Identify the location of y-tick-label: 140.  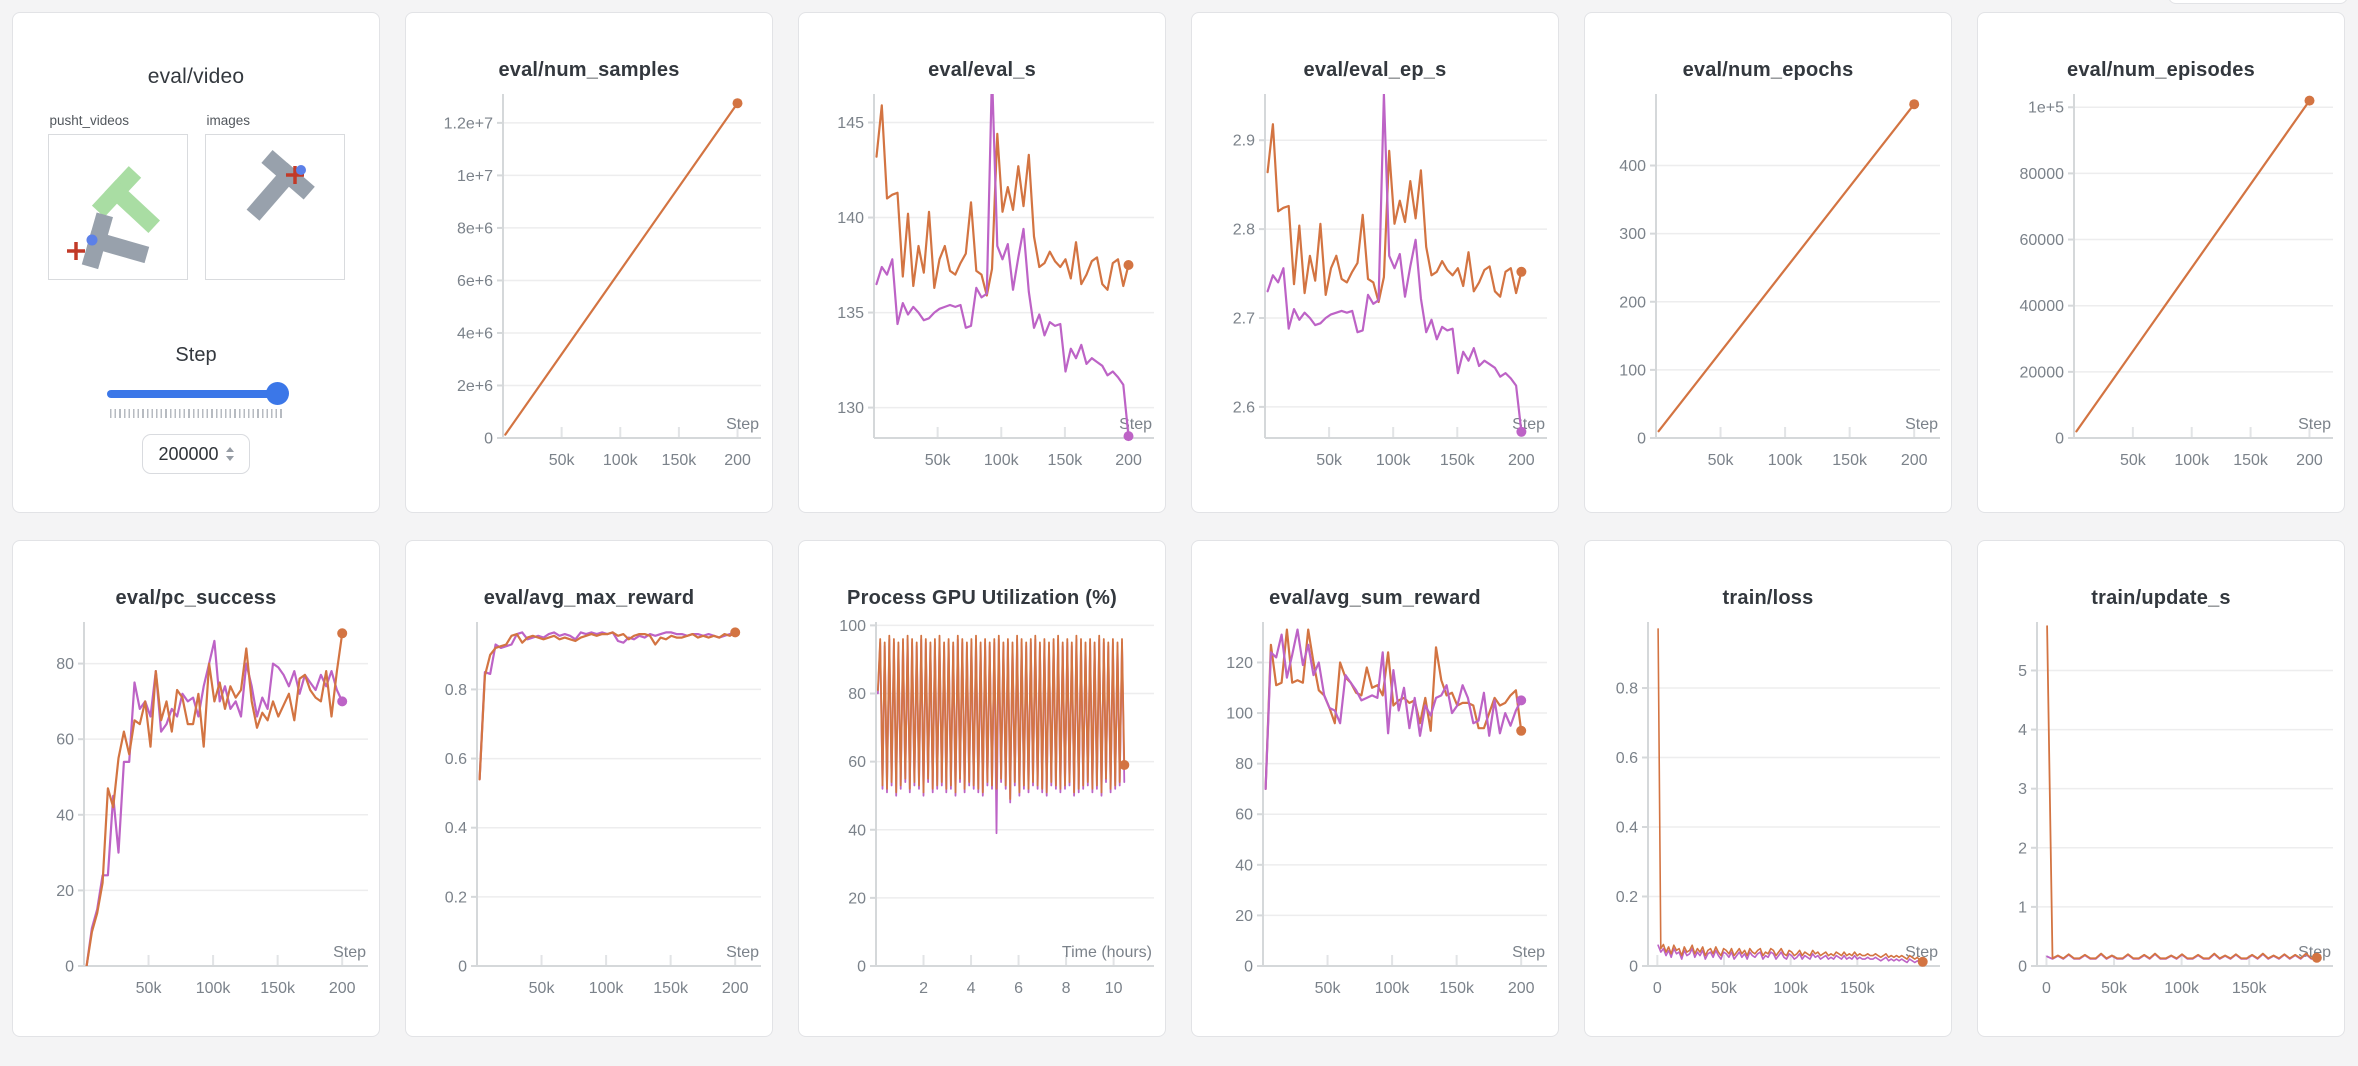
(850, 218).